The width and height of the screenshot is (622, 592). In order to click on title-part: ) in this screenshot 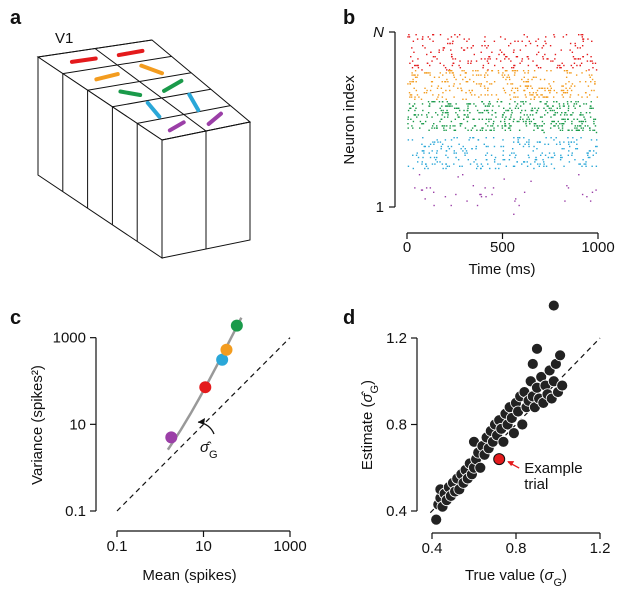, I will do `click(564, 575)`.